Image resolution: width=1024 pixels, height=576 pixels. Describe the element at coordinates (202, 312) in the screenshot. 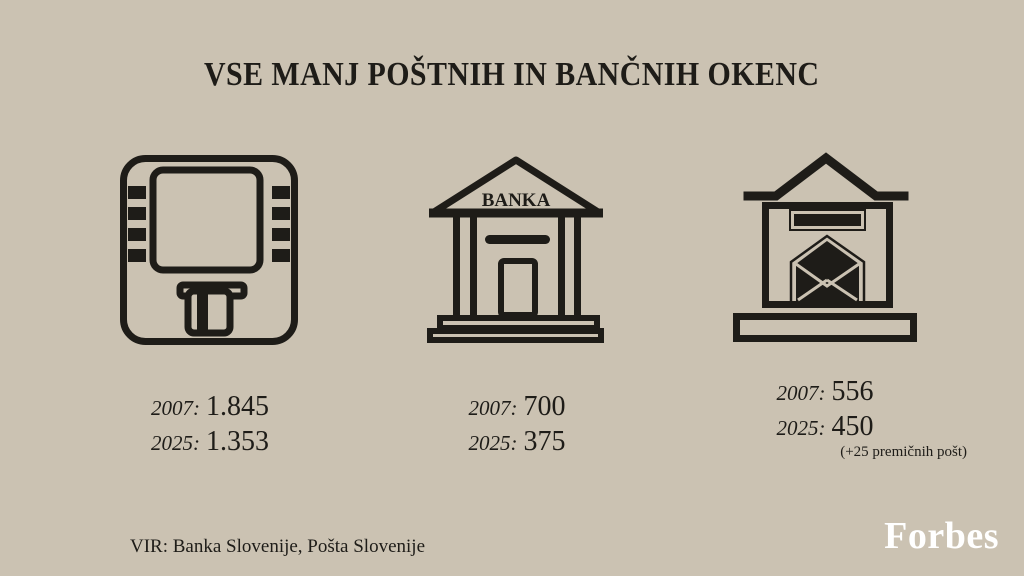

I see `atm-card-stripe` at that location.